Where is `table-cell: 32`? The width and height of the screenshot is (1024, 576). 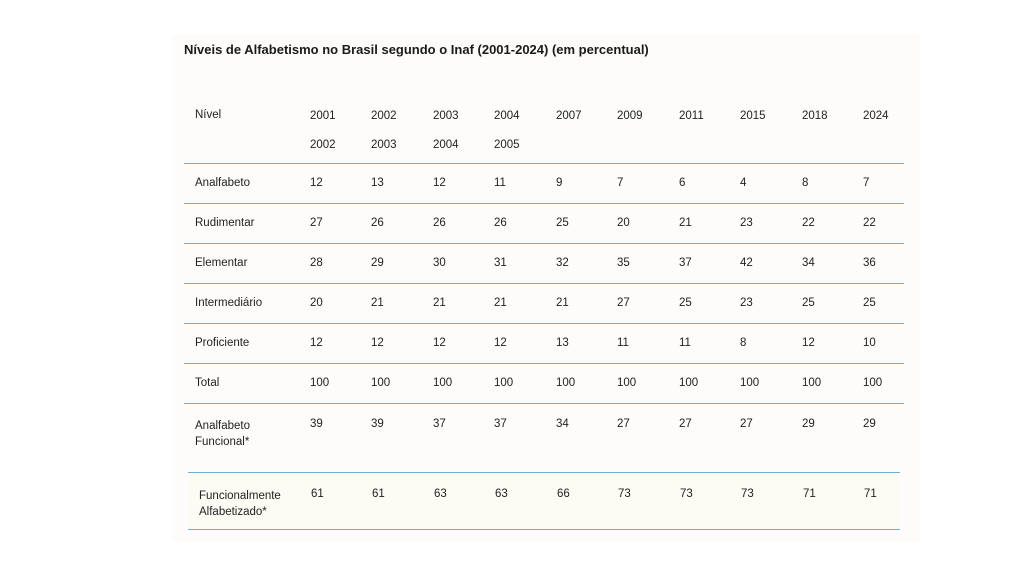 table-cell: 32 is located at coordinates (562, 263).